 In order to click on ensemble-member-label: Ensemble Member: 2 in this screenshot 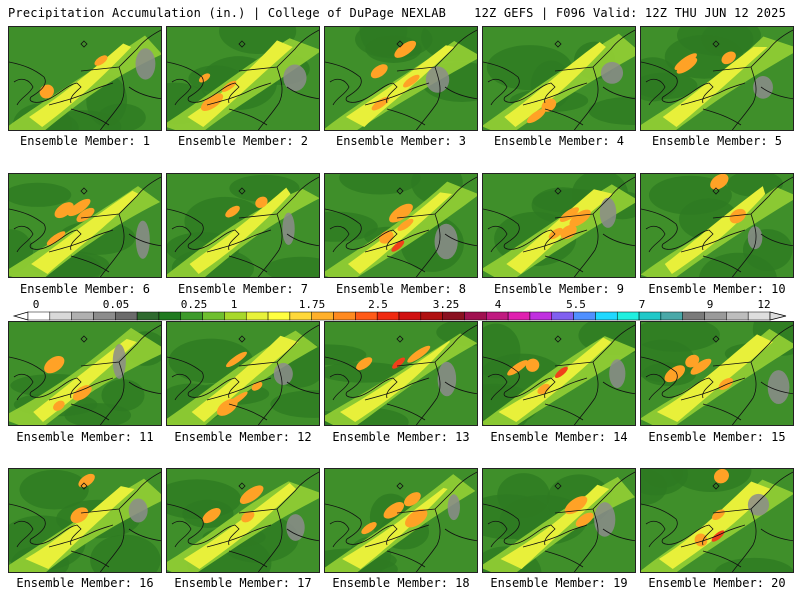, I will do `click(243, 141)`.